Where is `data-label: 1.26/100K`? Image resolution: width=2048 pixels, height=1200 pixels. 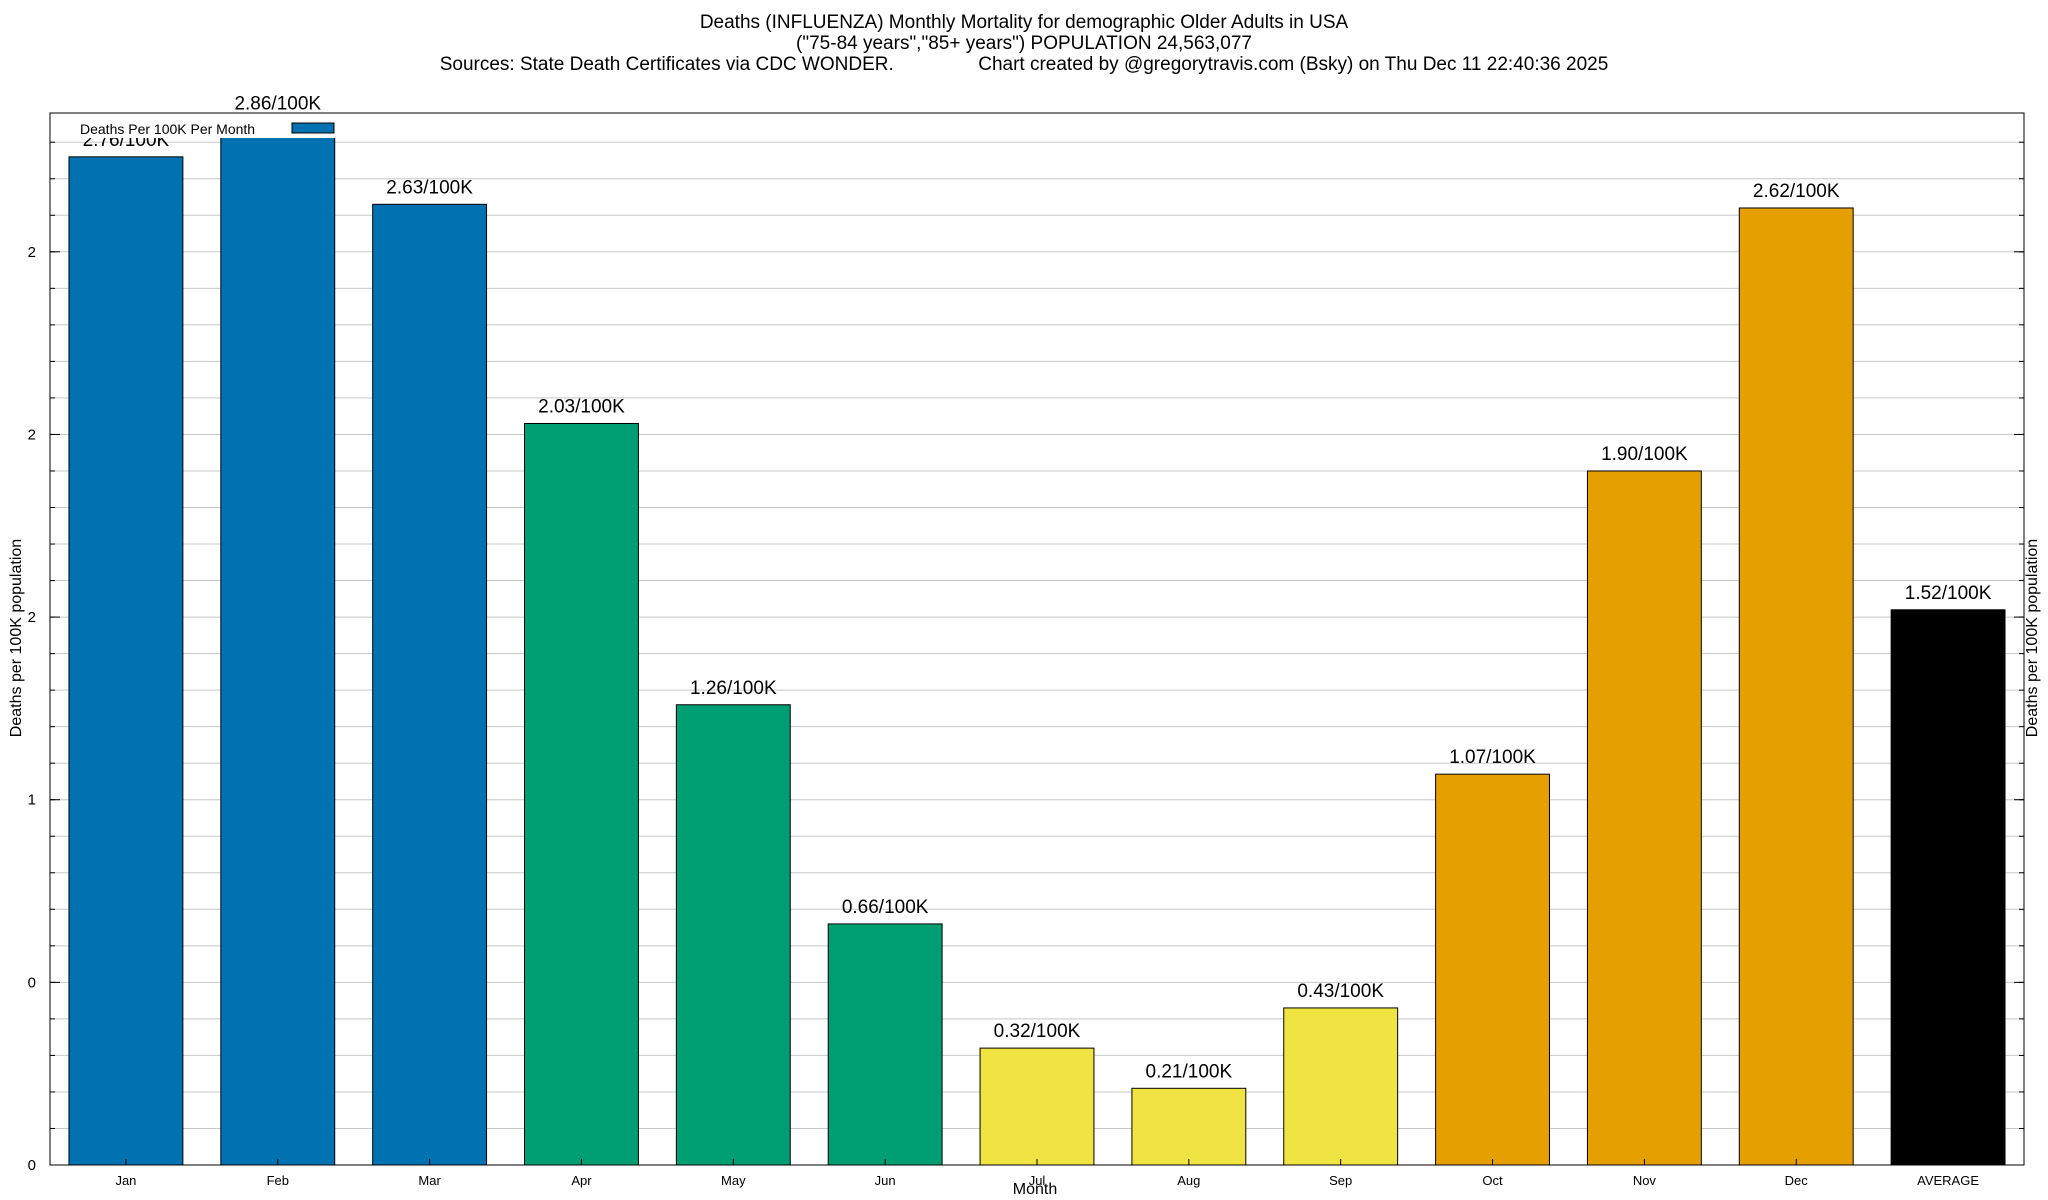 data-label: 1.26/100K is located at coordinates (733, 688).